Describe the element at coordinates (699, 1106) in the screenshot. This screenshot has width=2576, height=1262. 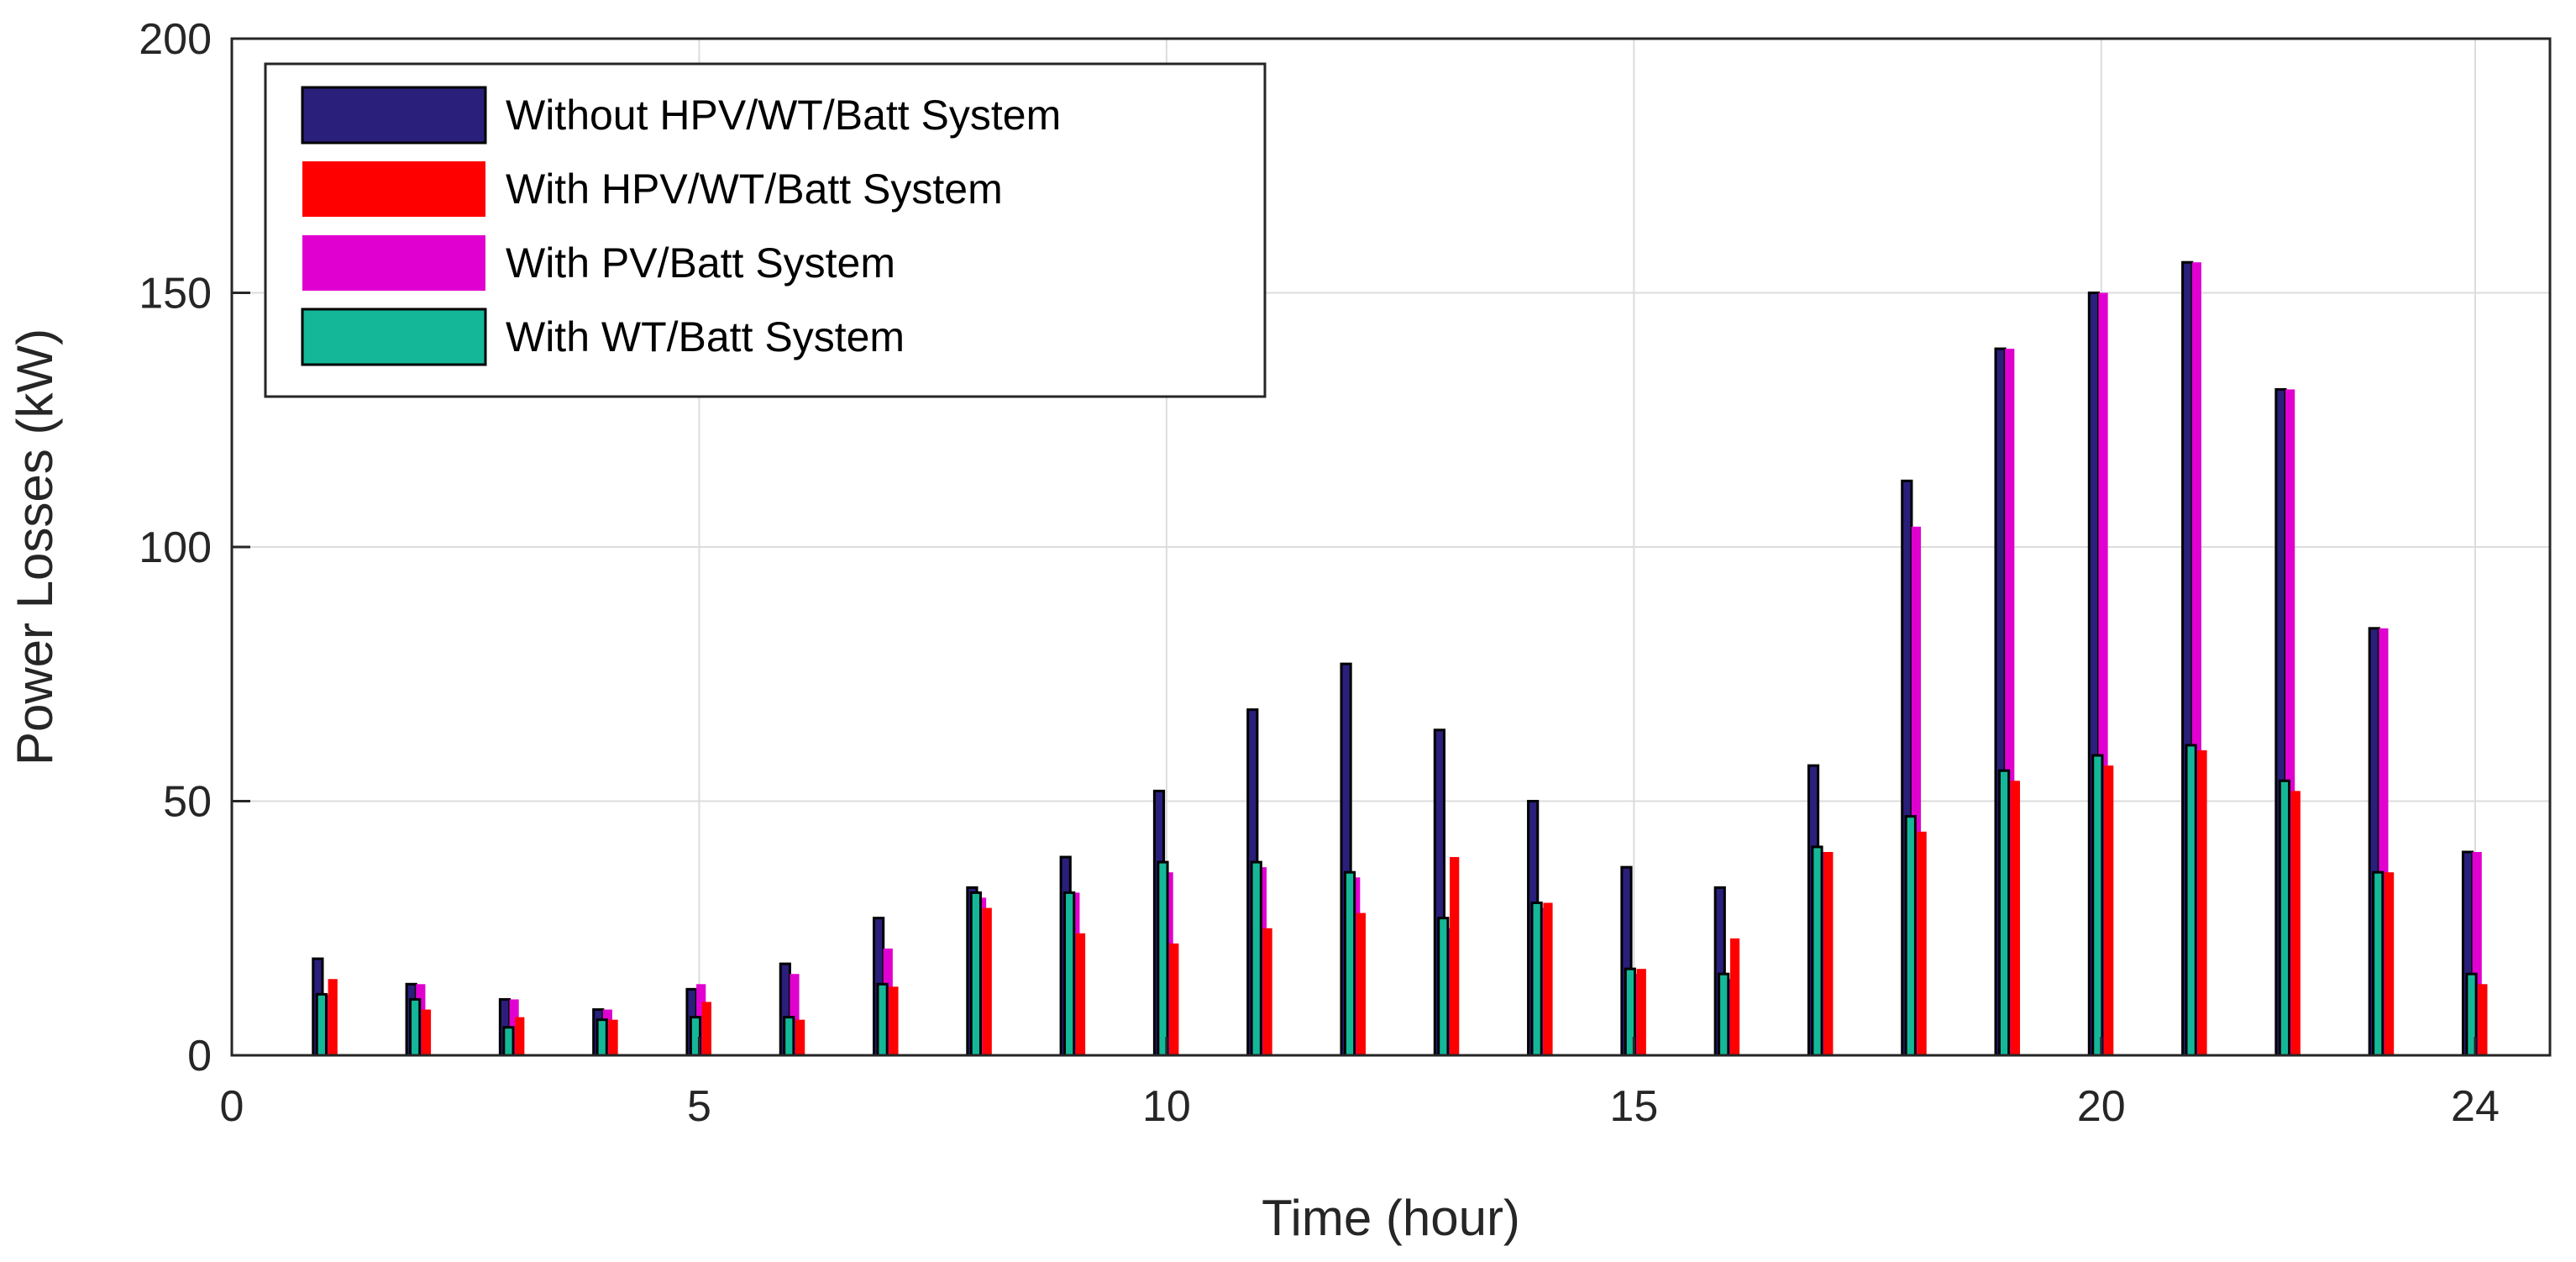
I see `x-tick-label: 5` at that location.